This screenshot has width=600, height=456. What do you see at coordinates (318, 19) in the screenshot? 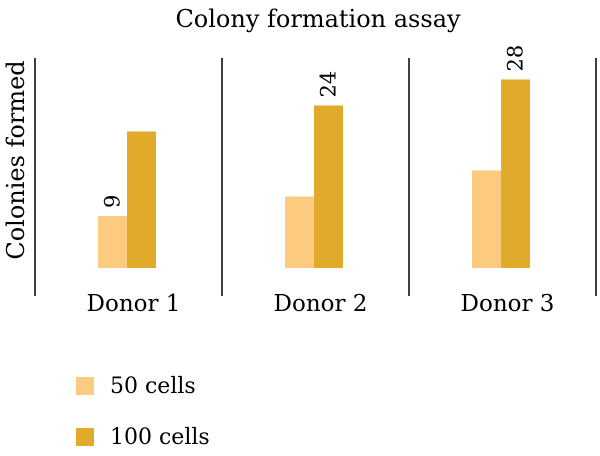
I see `chart-title: Colony formation assay` at bounding box center [318, 19].